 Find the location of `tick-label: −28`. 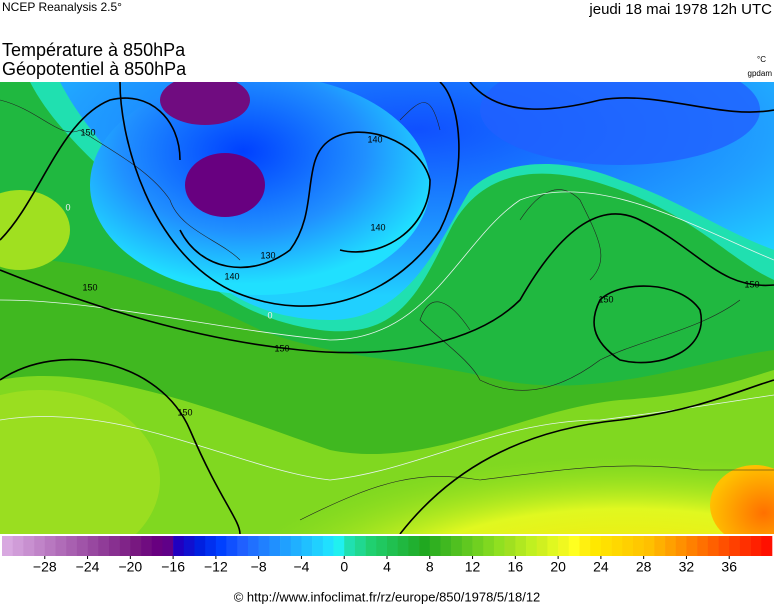

tick-label: −28 is located at coordinates (45, 567).